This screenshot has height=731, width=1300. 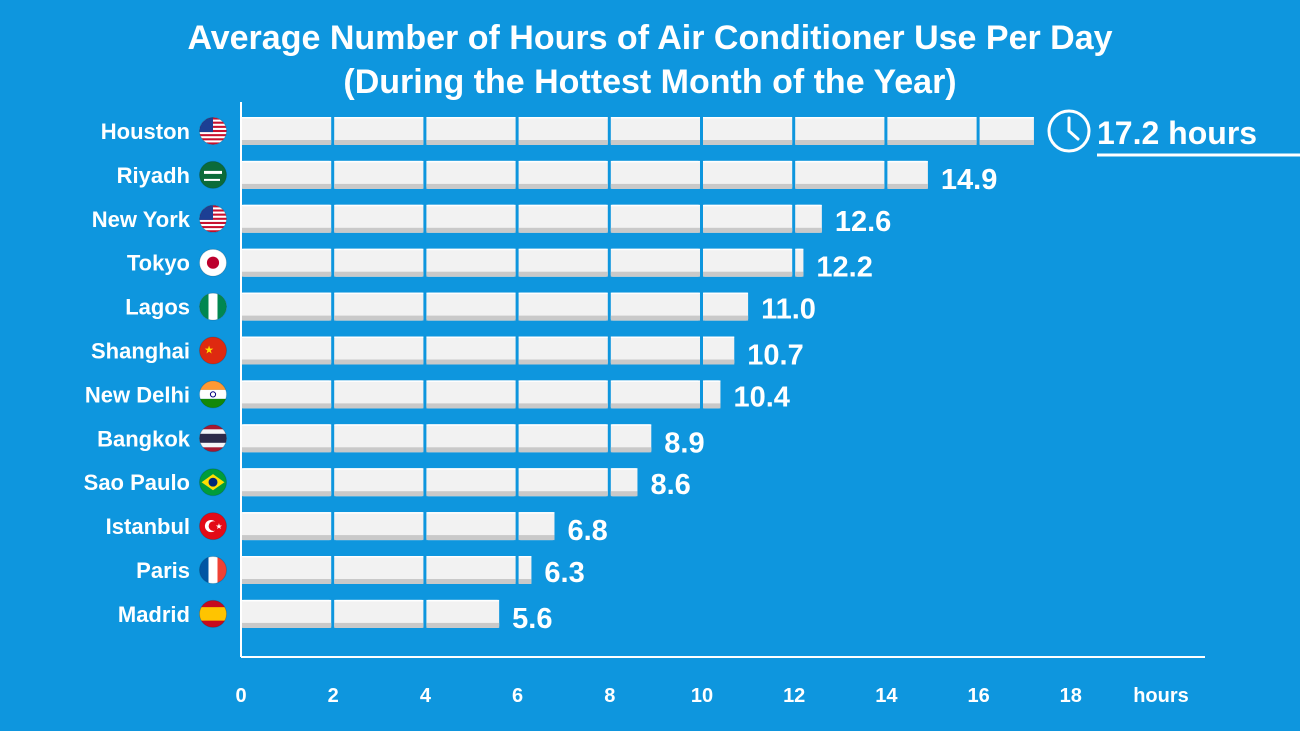 I want to click on thailand-flag-icon, so click(x=213, y=438).